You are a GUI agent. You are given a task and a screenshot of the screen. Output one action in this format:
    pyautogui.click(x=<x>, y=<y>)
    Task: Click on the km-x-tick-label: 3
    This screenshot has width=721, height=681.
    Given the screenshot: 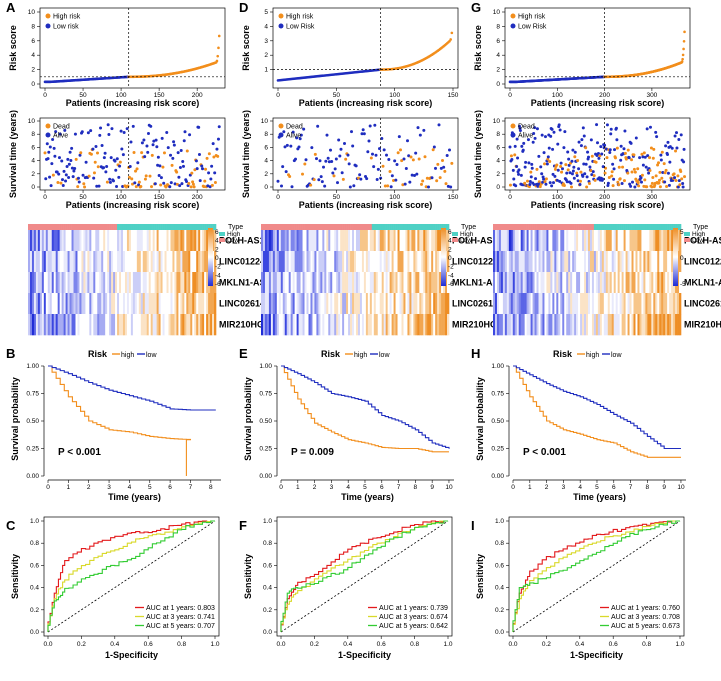 What is the action you would take?
    pyautogui.click(x=332, y=487)
    